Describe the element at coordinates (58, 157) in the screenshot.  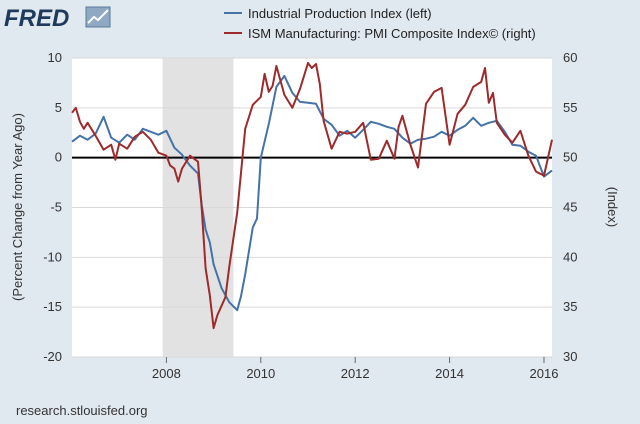
I see `y-left-tick-label: 0` at that location.